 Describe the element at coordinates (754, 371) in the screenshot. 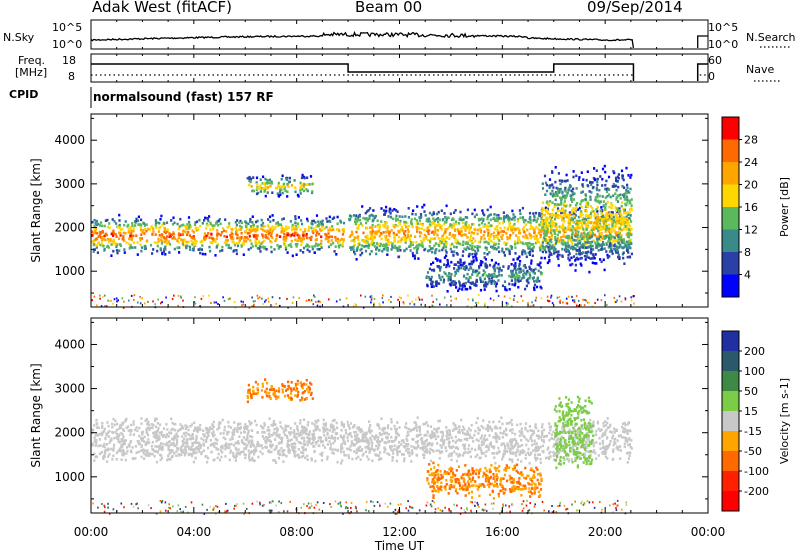

I see `colorbar-tick-label: 100` at that location.